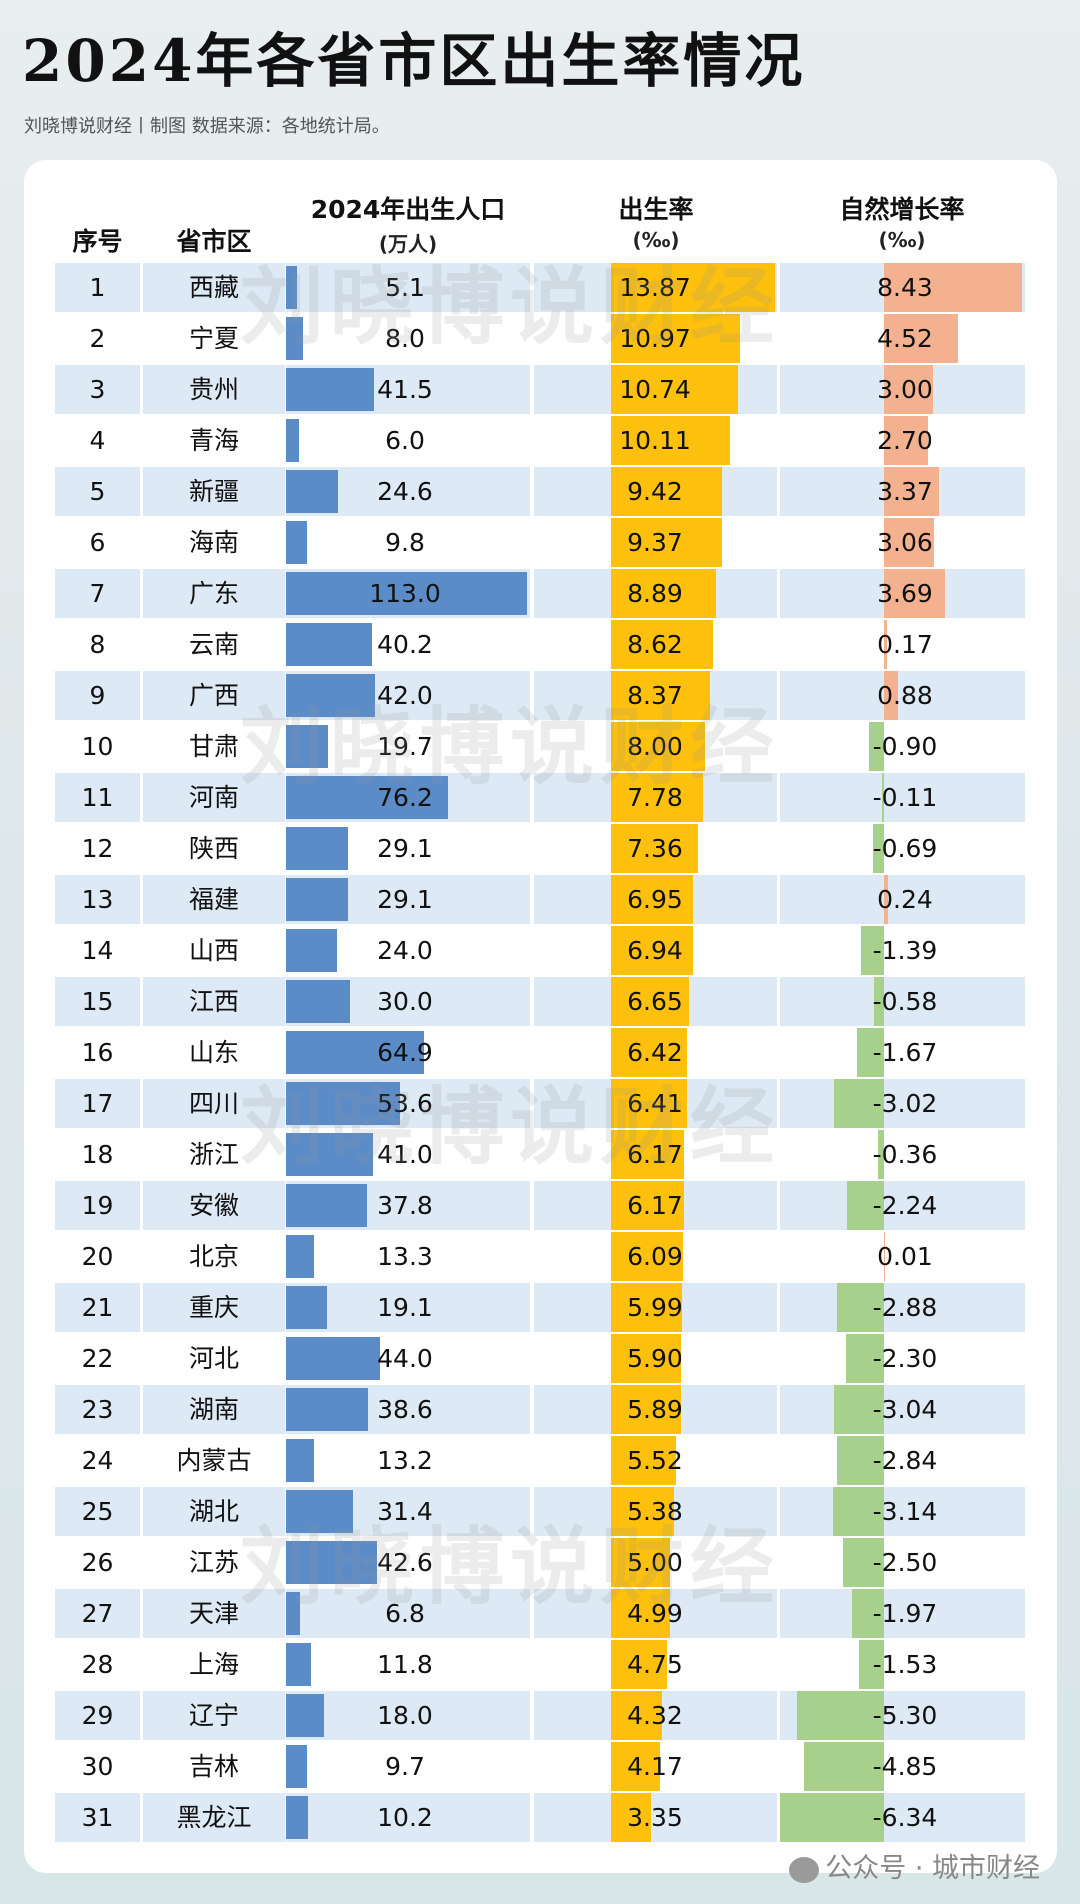  I want to click on seq-number: 12, so click(97, 848).